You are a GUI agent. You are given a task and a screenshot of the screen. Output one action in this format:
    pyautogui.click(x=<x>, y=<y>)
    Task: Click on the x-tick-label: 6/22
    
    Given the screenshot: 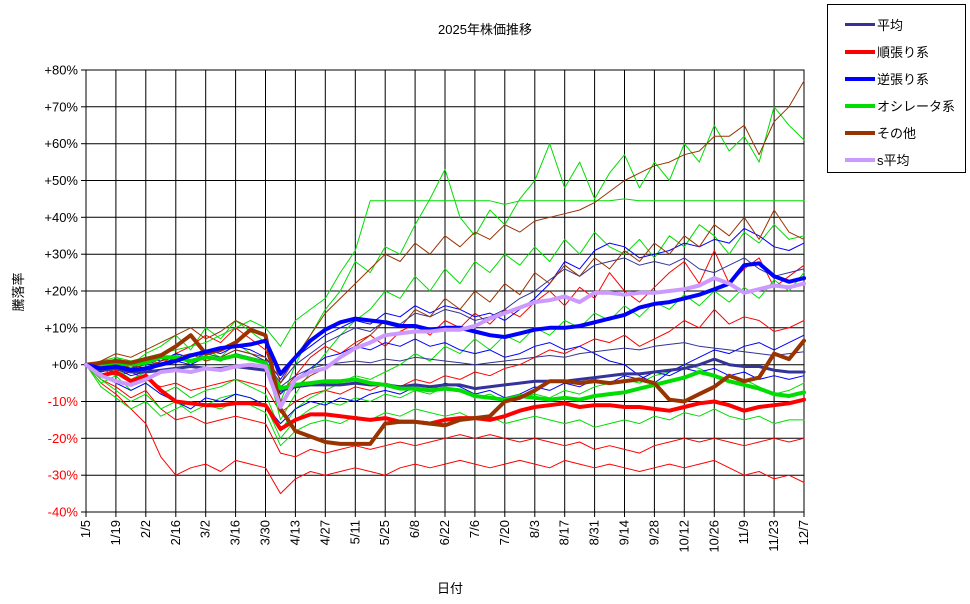 What is the action you would take?
    pyautogui.click(x=444, y=532)
    